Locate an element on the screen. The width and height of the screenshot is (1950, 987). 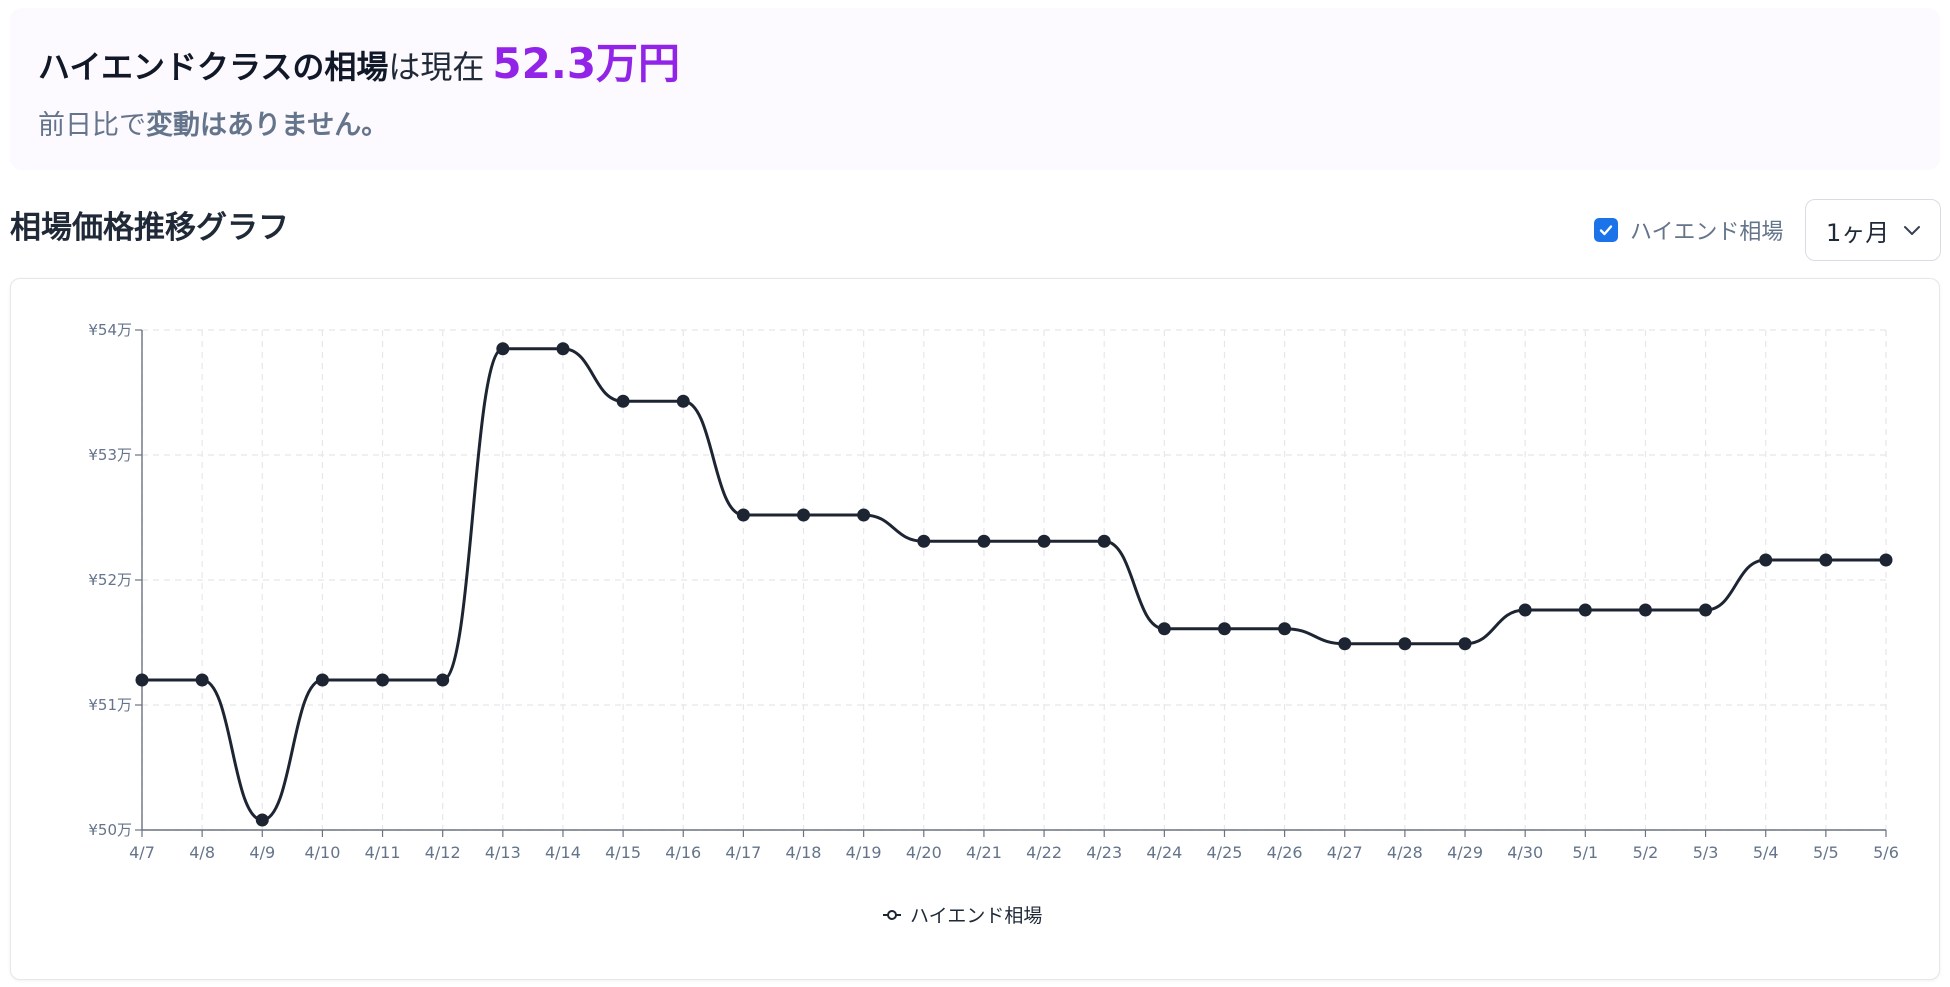
x-tick-label: 4/20 is located at coordinates (924, 852).